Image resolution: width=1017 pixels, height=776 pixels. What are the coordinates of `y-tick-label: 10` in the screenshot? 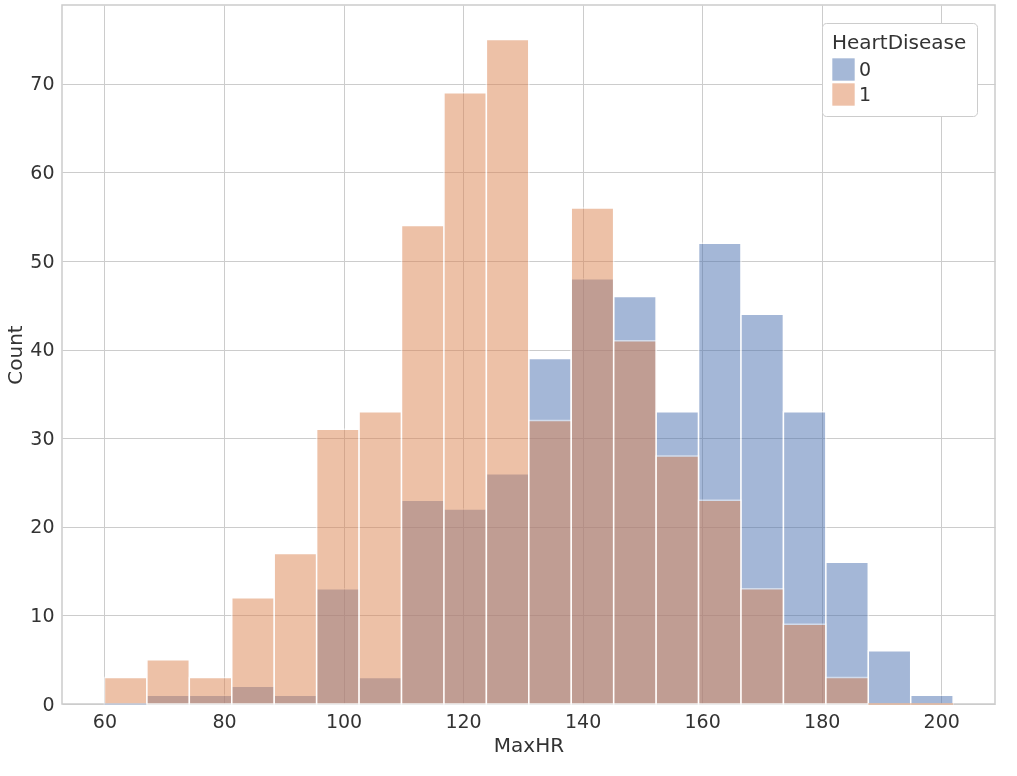 It's located at (42, 614).